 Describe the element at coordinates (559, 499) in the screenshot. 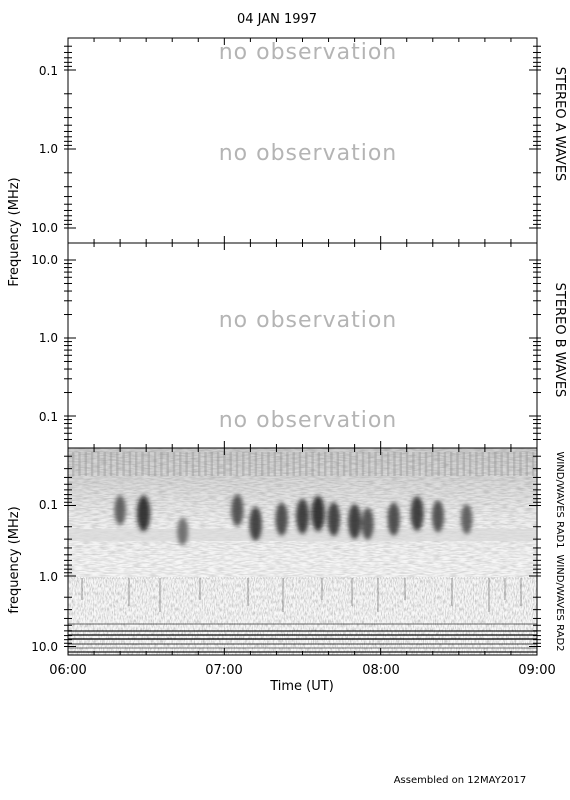

I see `panel-wind-label-rad1: WIND/WAVES RAD1` at that location.